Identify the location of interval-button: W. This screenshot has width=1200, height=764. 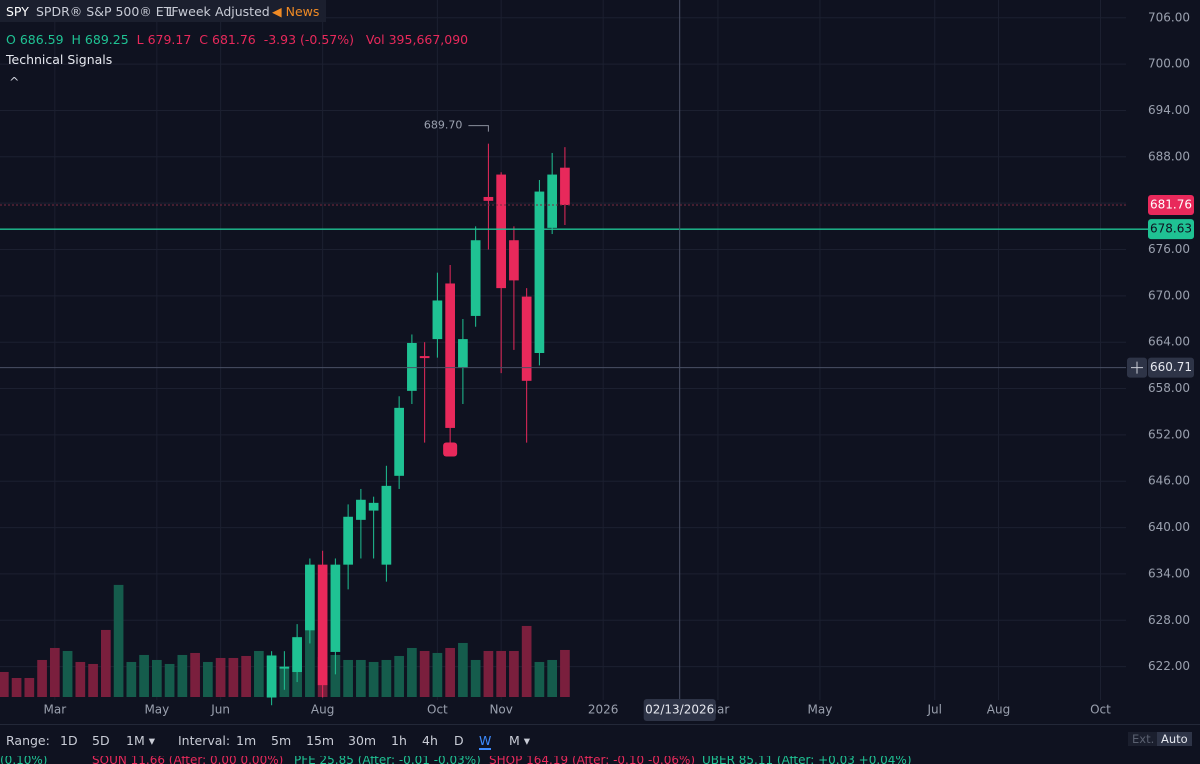
(485, 741).